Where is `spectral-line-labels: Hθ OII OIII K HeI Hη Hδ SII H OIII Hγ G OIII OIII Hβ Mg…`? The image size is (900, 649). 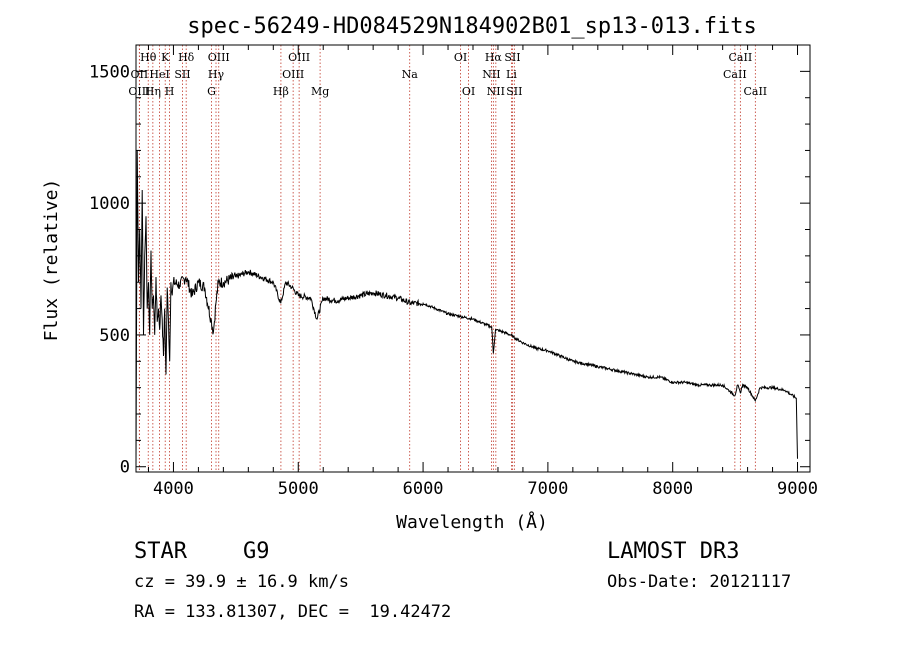 spectral-line-labels: Hθ OII OIII K HeI Hη Hδ SII H OIII Hγ G OIII OIII Hβ Mg… is located at coordinates (447, 74).